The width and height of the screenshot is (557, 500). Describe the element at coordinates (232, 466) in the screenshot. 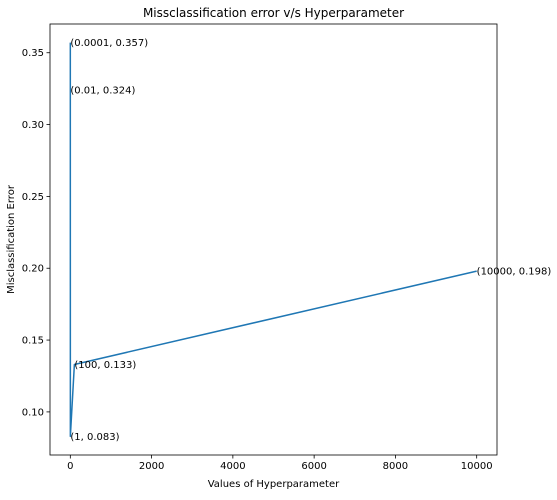

I see `x-tick-label: 4000` at that location.